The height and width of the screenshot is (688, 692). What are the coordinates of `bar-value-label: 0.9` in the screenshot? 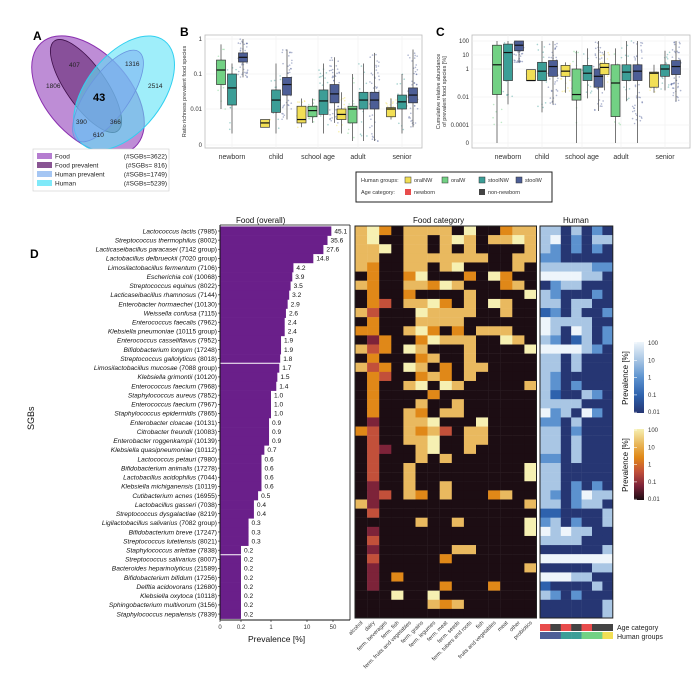 It's located at (276, 441).